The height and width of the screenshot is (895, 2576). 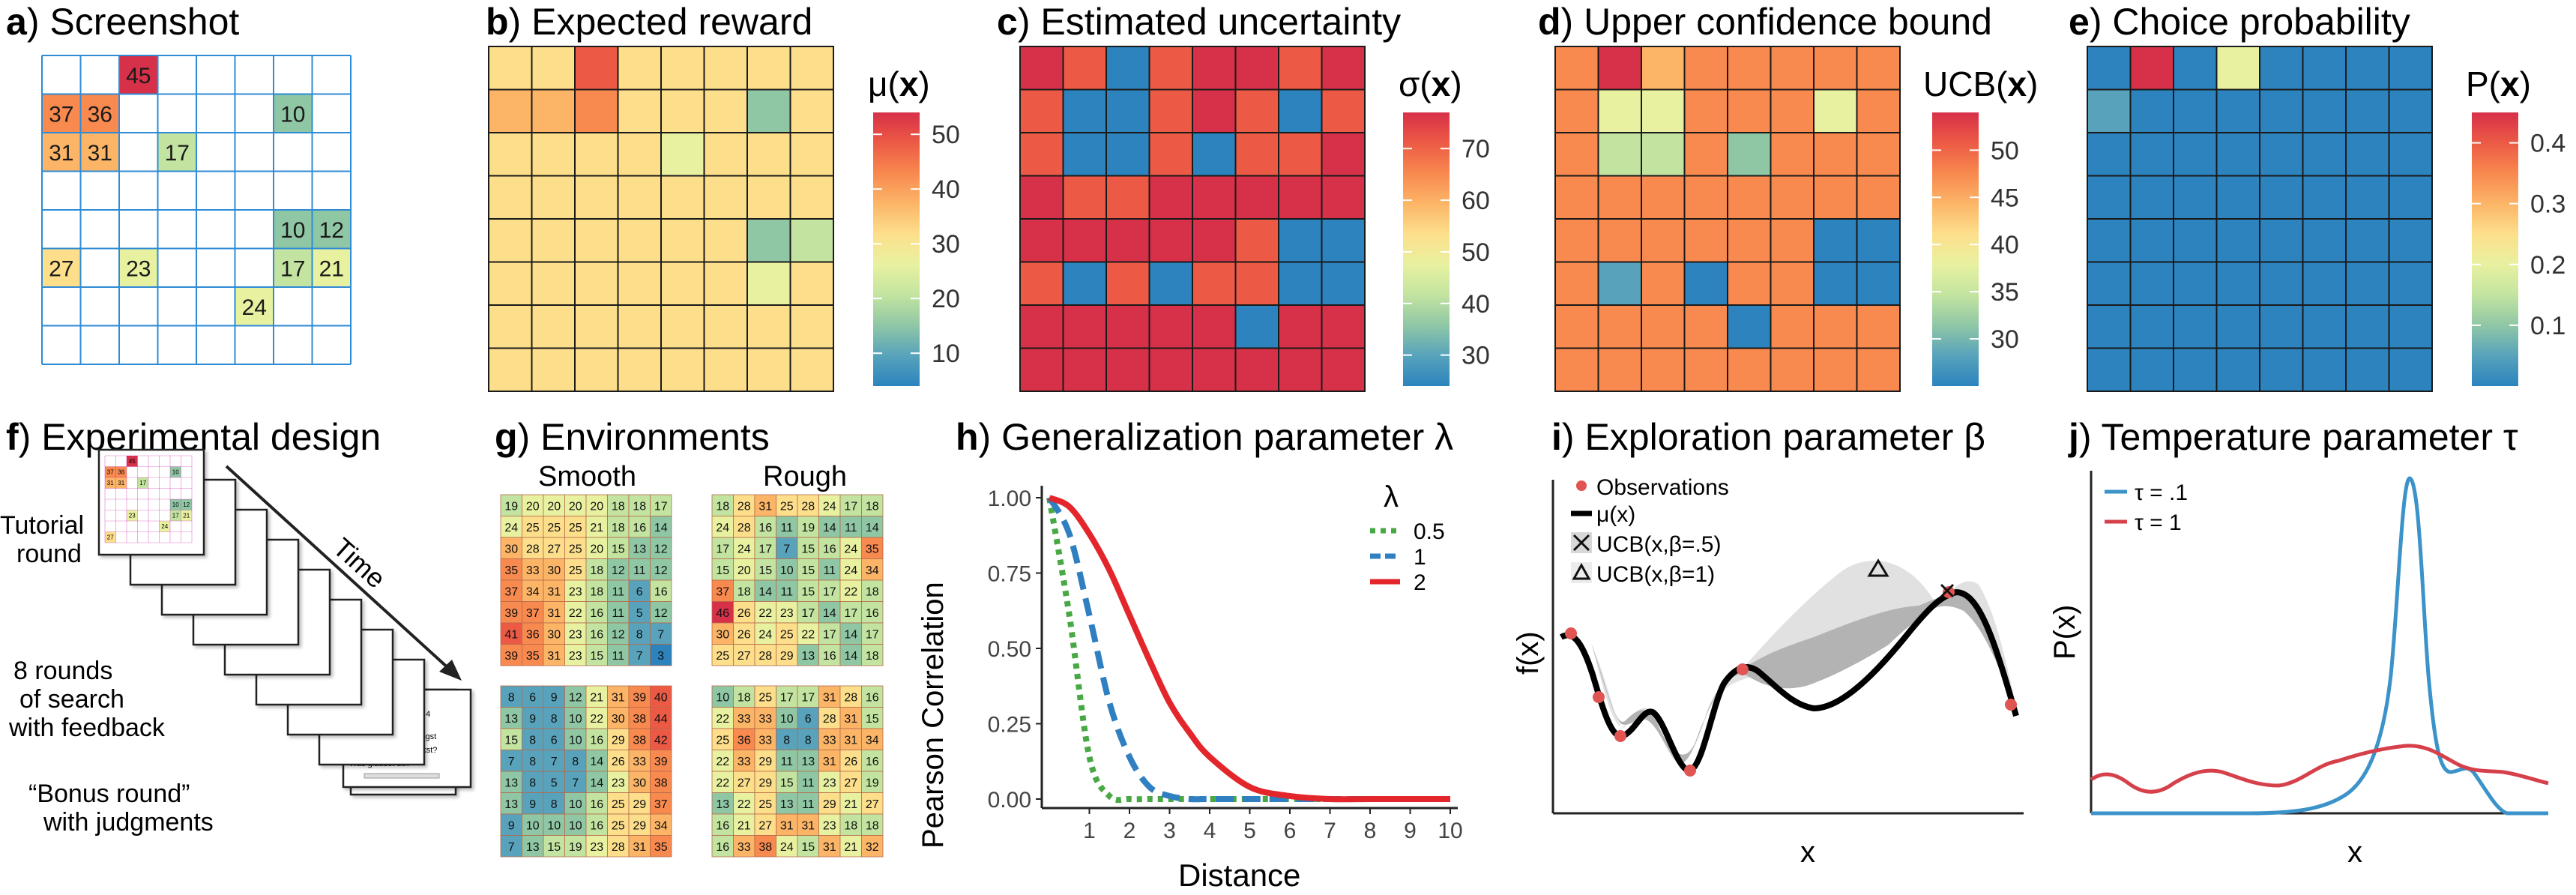 What do you see at coordinates (554, 783) in the screenshot?
I see `env-cell-value: 5` at bounding box center [554, 783].